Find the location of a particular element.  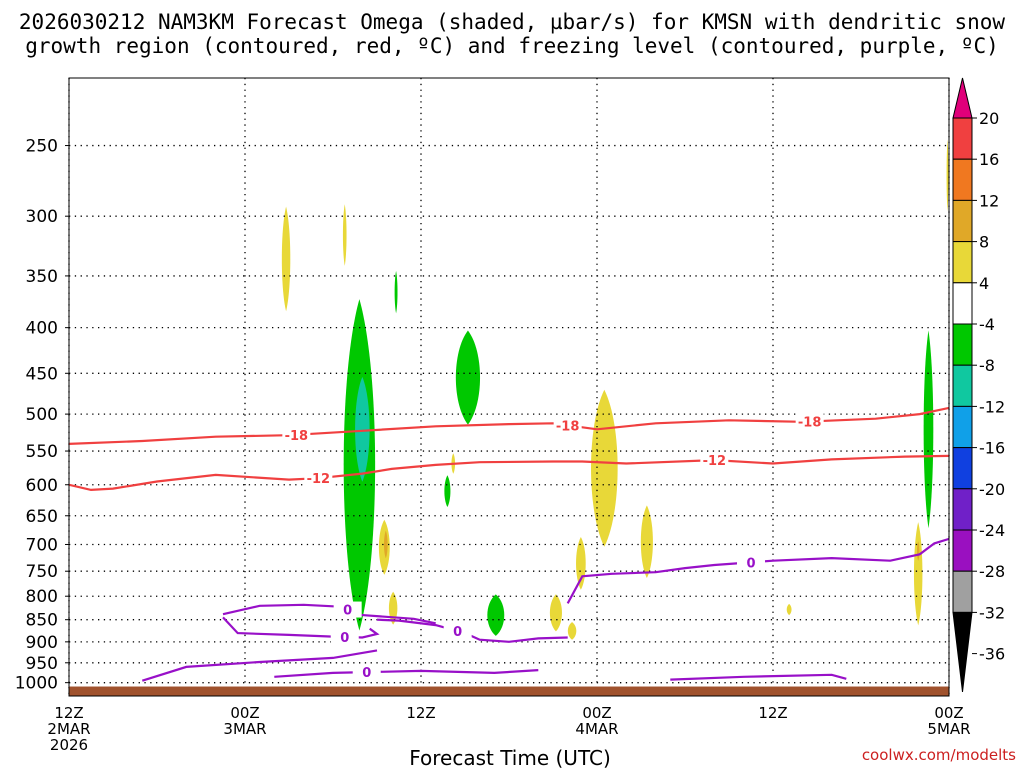

x-tick-label-60-1: 5MAR is located at coordinates (948, 729).